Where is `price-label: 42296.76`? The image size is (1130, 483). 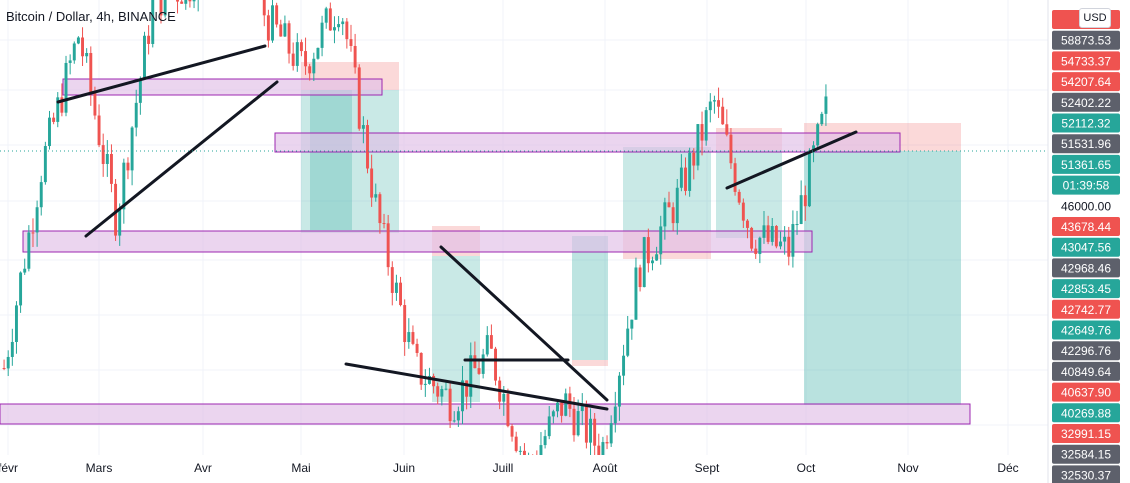
price-label: 42296.76 is located at coordinates (1086, 351).